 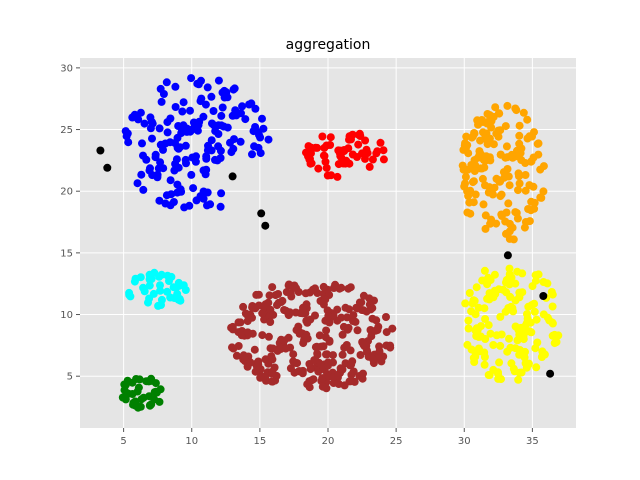 What do you see at coordinates (66, 192) in the screenshot?
I see `y-tick-label: 20` at bounding box center [66, 192].